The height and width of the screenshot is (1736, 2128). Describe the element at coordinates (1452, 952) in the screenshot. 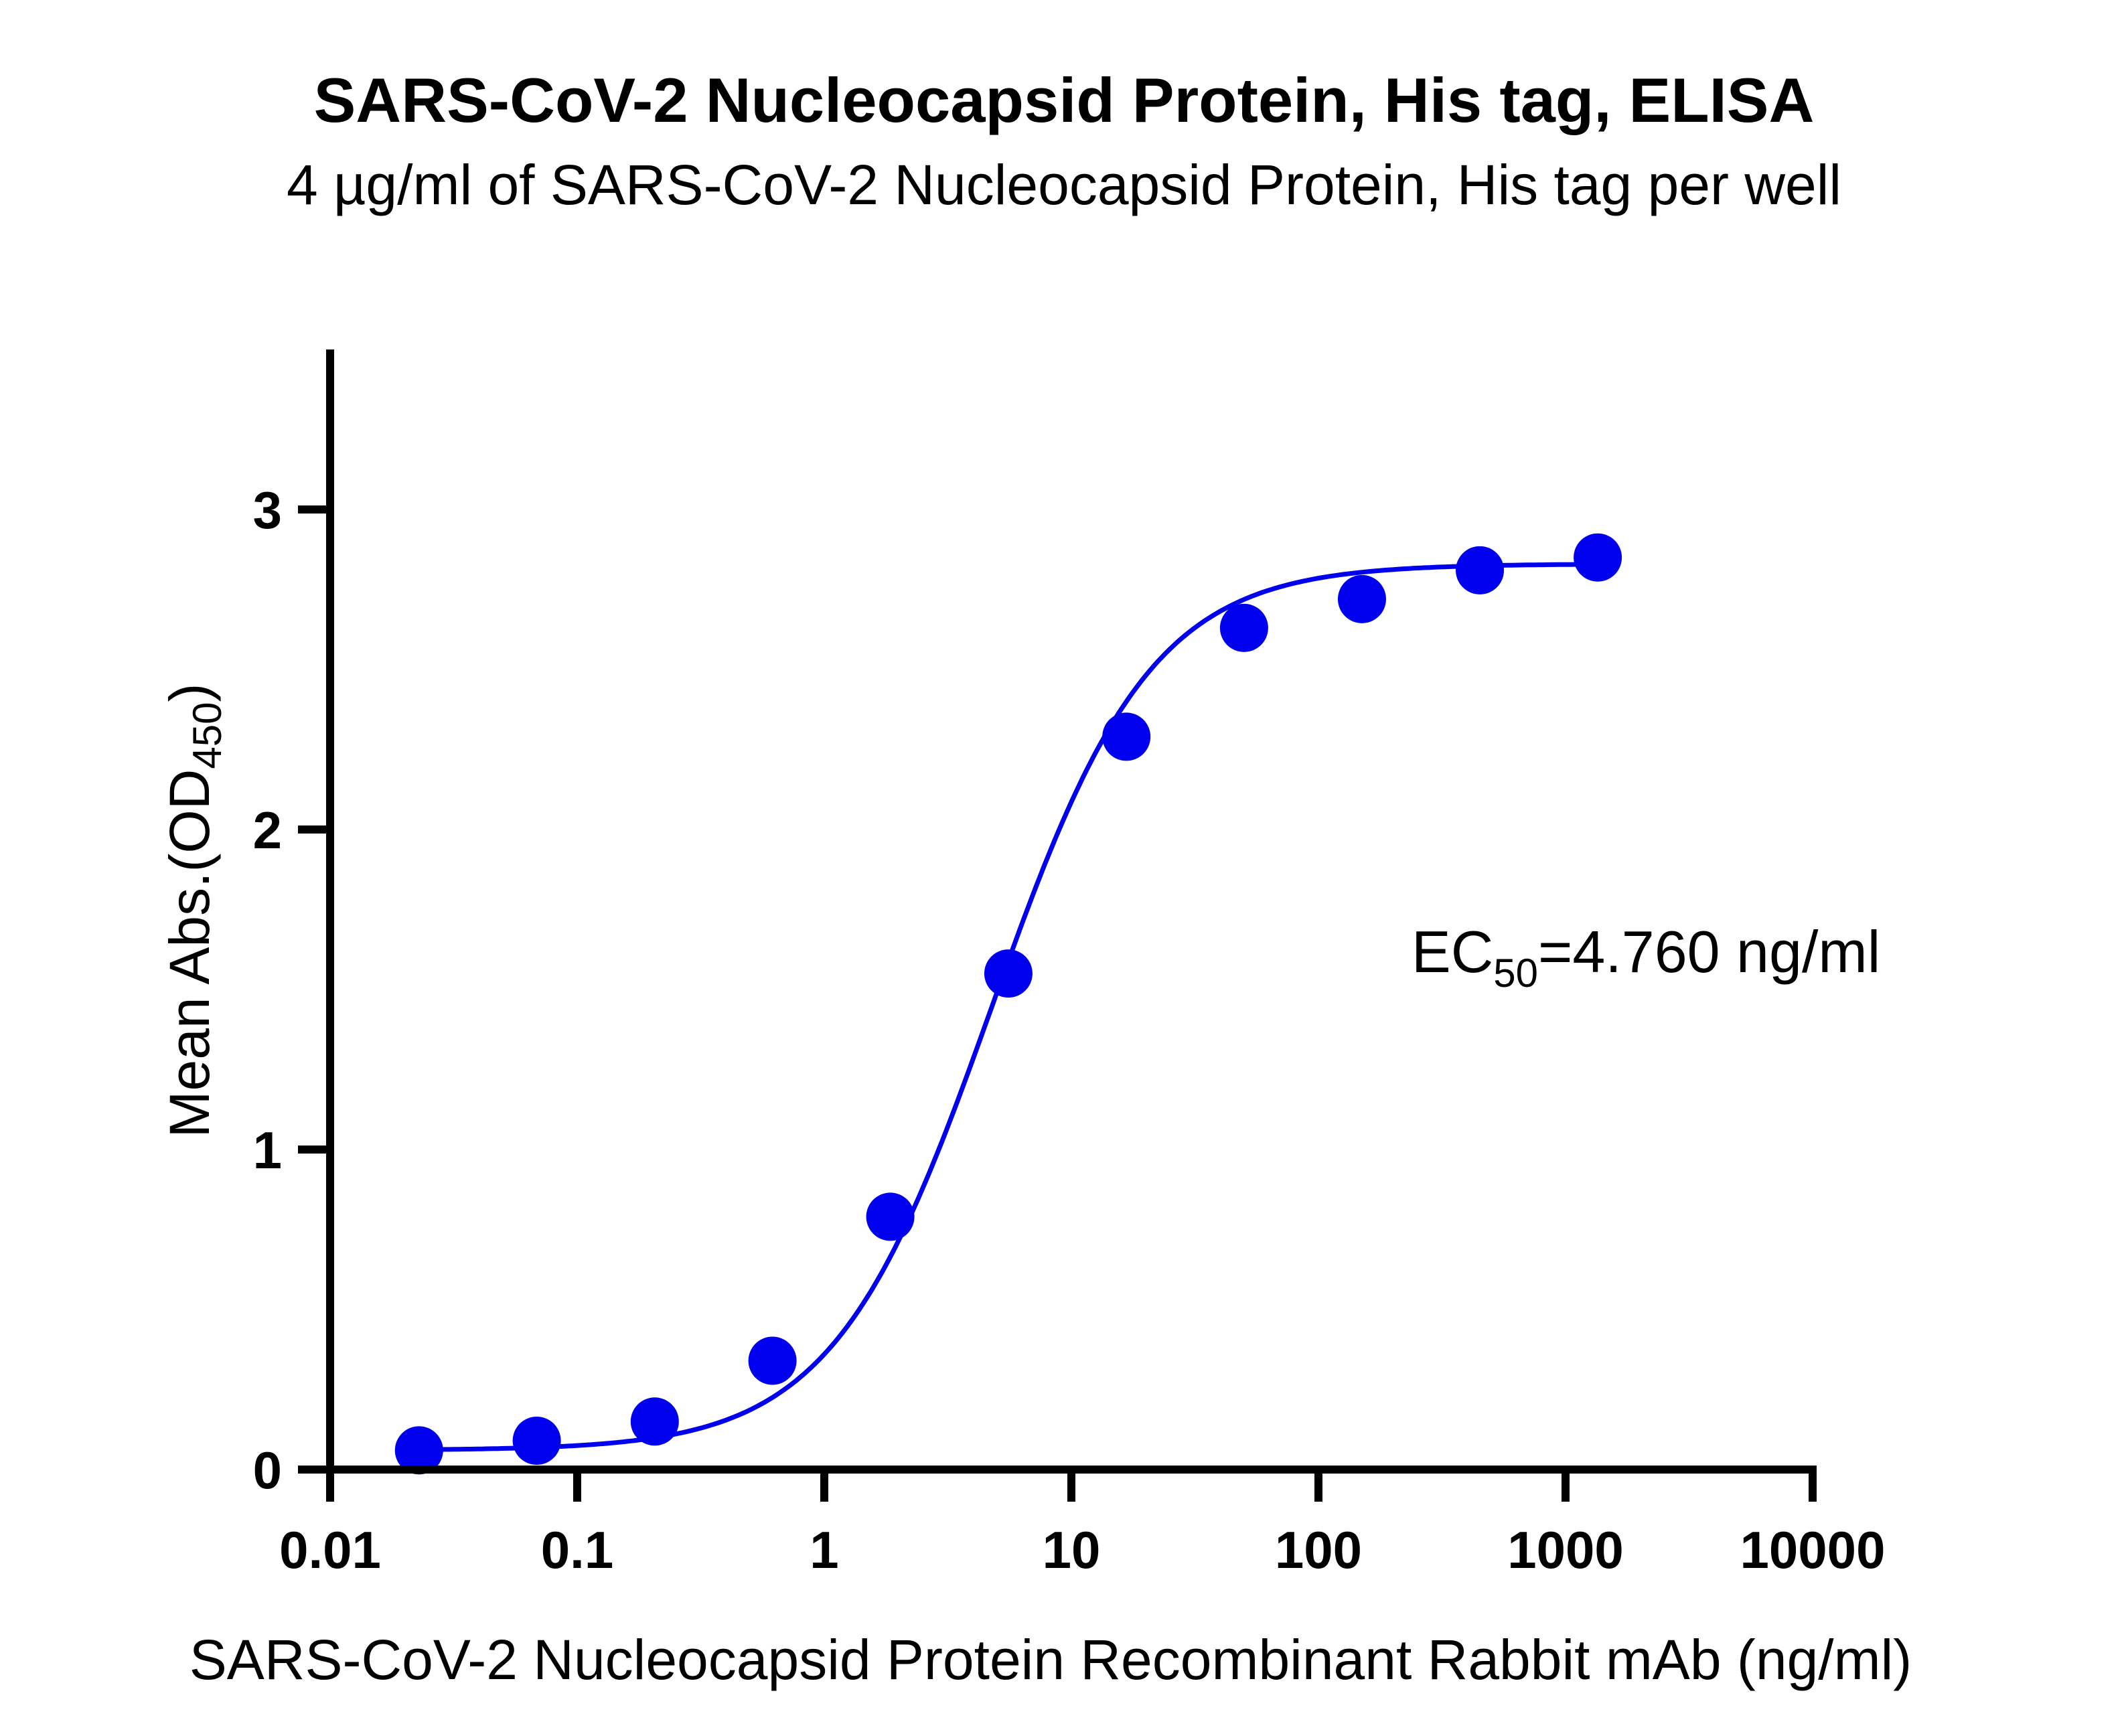

I see `ec50-prefix: EC` at that location.